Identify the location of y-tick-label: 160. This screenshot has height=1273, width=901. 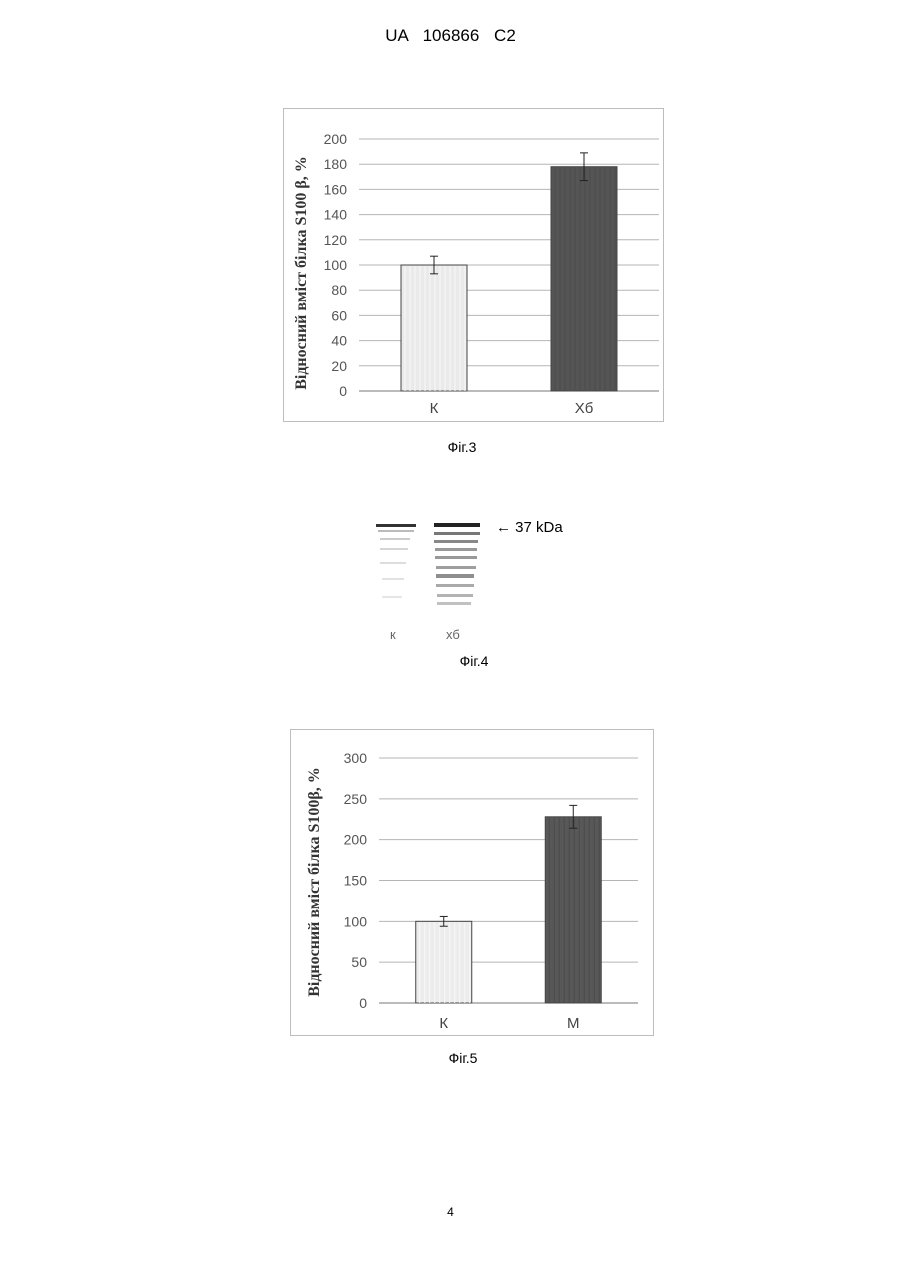
(336, 189).